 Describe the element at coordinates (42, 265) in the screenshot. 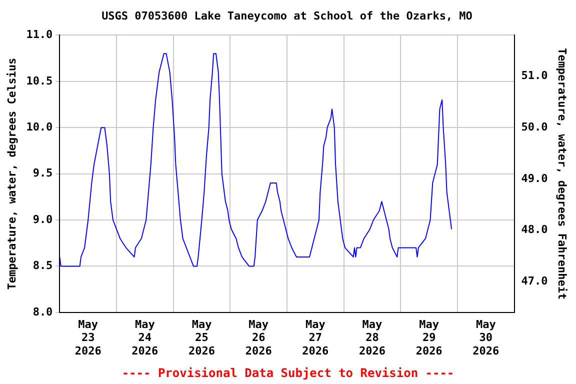

I see `y-tick-label: 8.5` at that location.